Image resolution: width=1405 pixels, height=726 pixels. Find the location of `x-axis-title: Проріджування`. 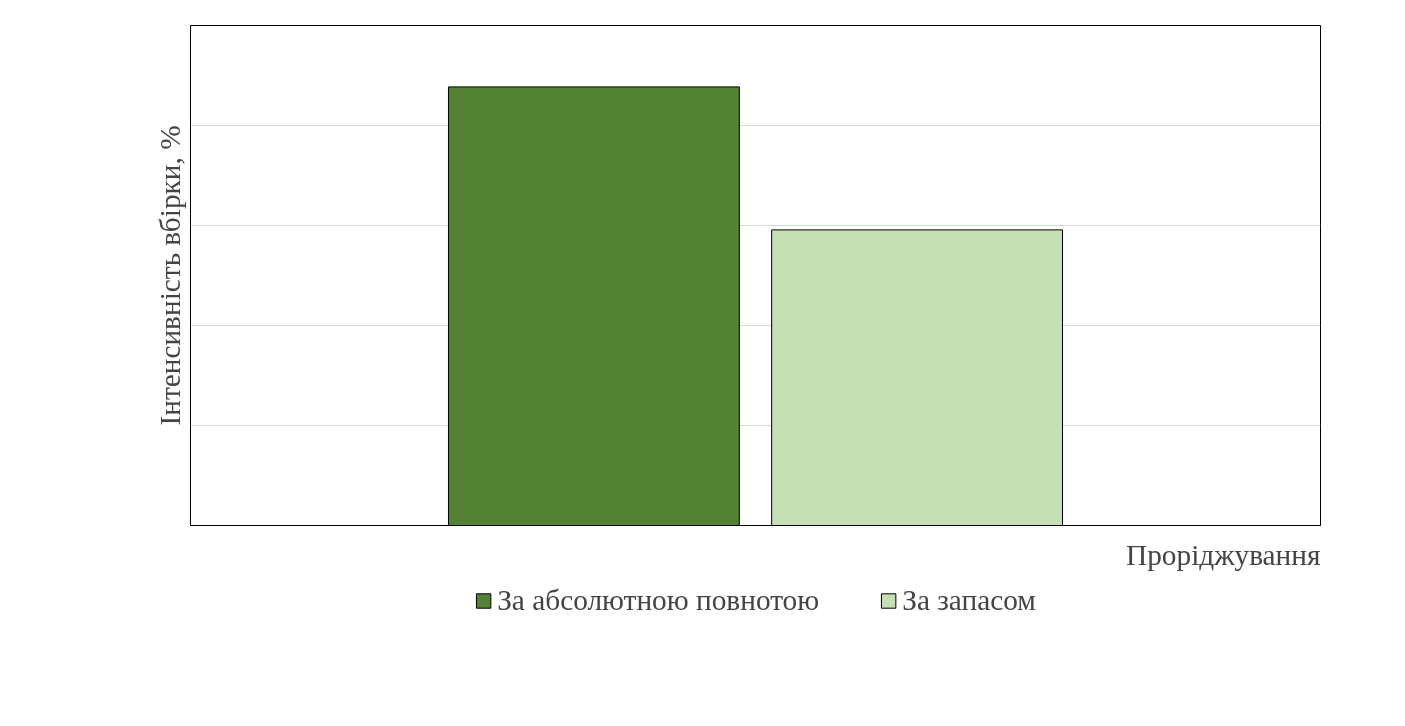

x-axis-title: Проріджування is located at coordinates (1223, 554).